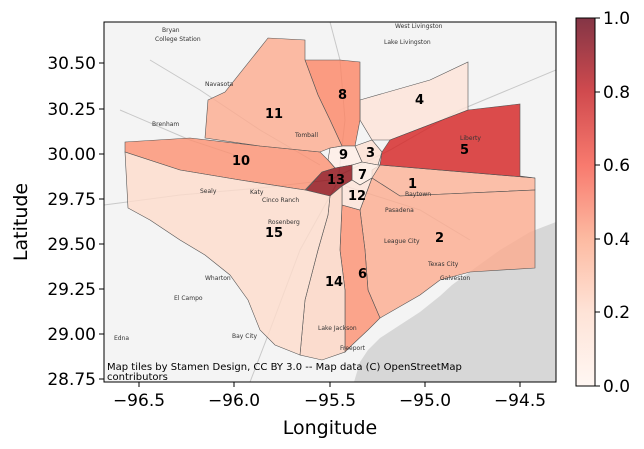  What do you see at coordinates (616, 93) in the screenshot?
I see `colorbar-tick-label: 0.8` at bounding box center [616, 93].